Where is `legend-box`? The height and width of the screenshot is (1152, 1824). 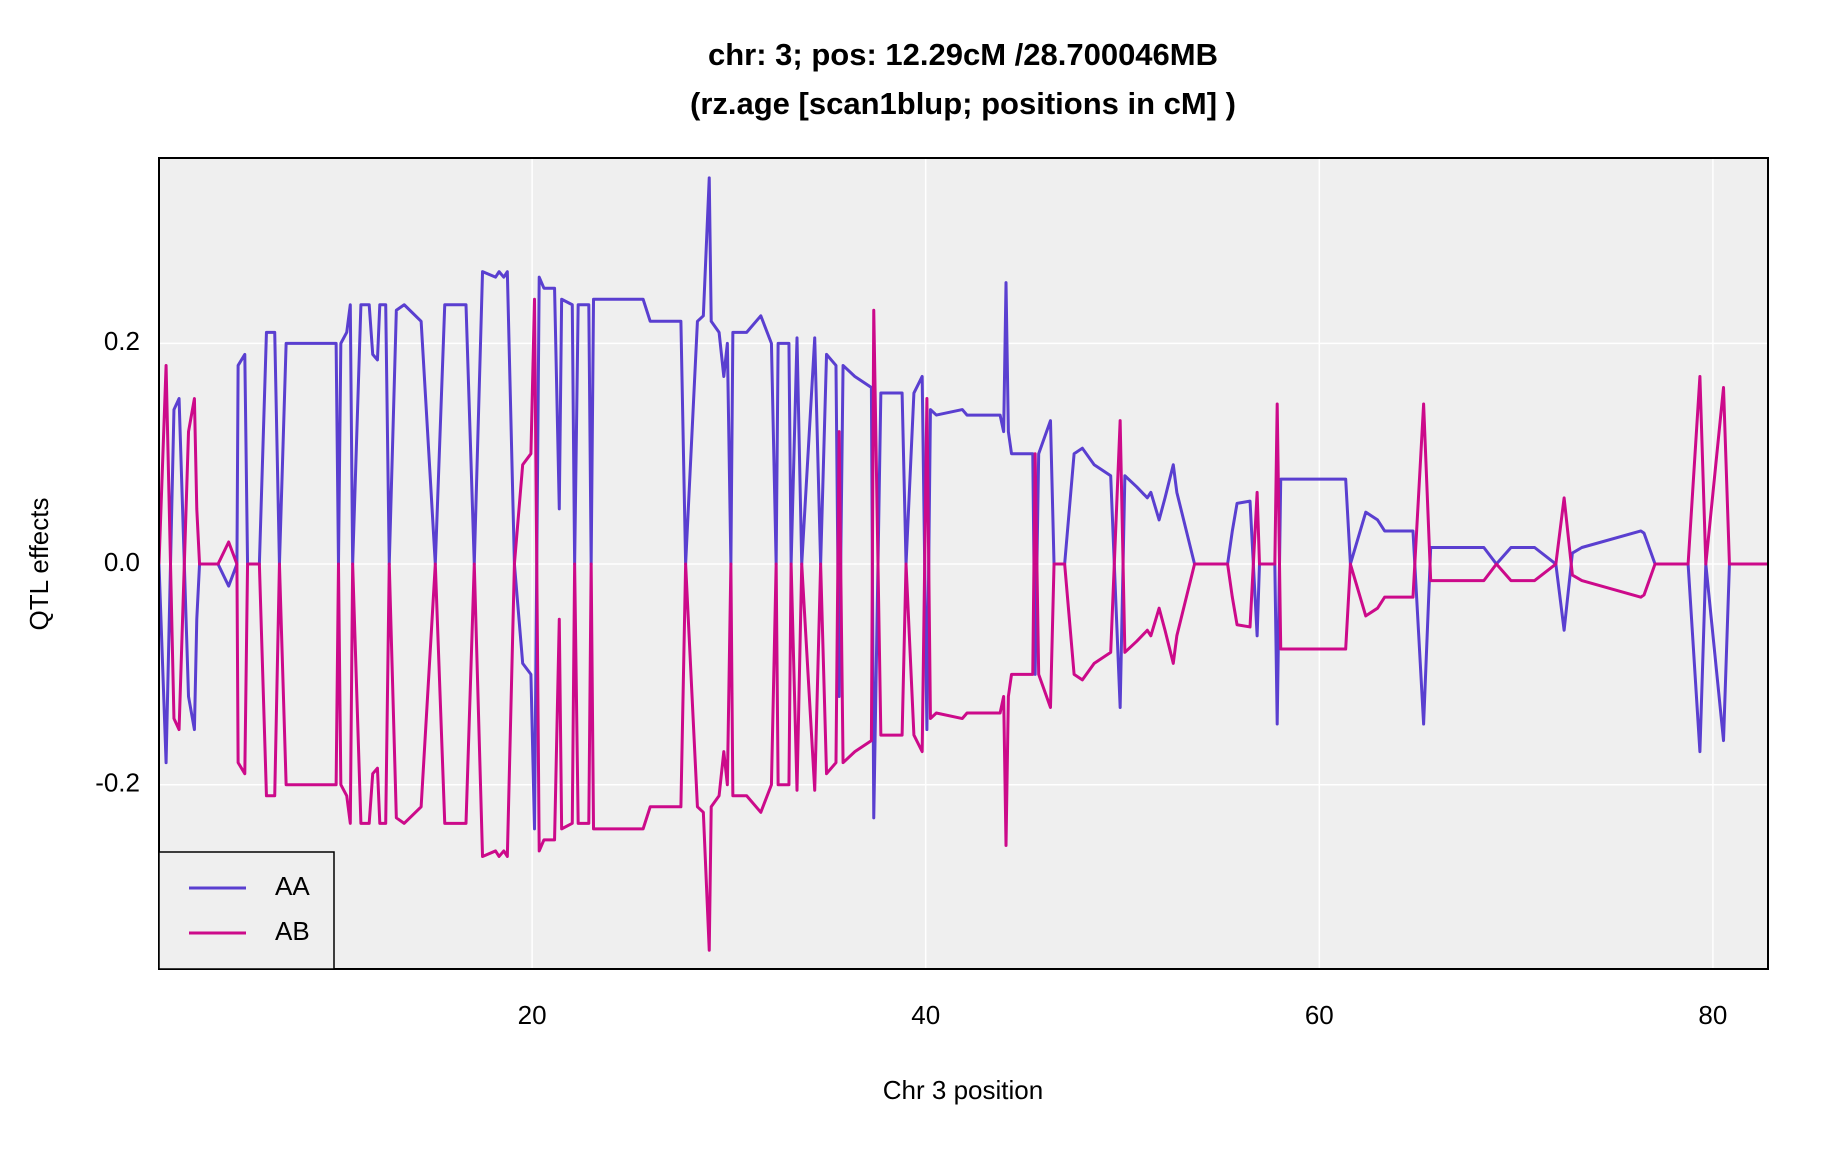 legend-box is located at coordinates (246, 910).